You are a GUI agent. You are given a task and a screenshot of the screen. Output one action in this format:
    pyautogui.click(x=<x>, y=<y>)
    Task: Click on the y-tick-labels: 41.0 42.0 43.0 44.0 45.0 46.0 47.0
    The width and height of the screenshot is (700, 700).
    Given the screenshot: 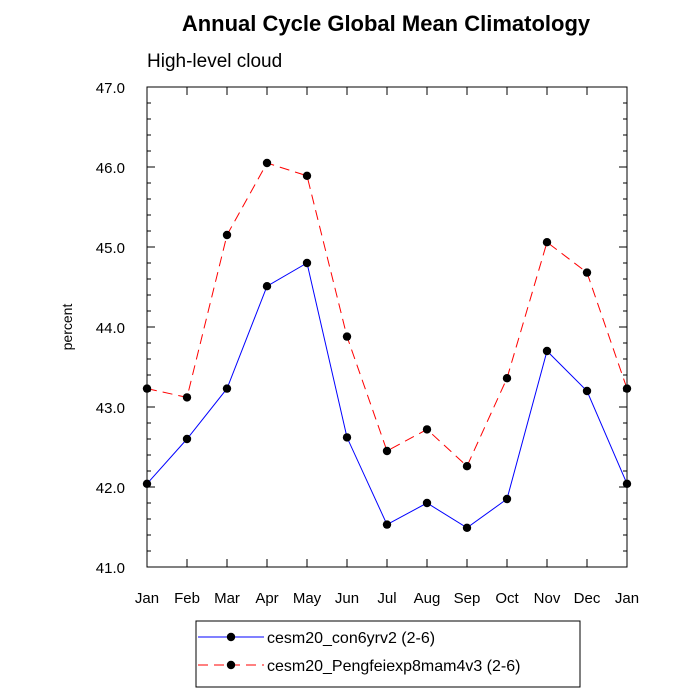 What is the action you would take?
    pyautogui.click(x=110, y=328)
    